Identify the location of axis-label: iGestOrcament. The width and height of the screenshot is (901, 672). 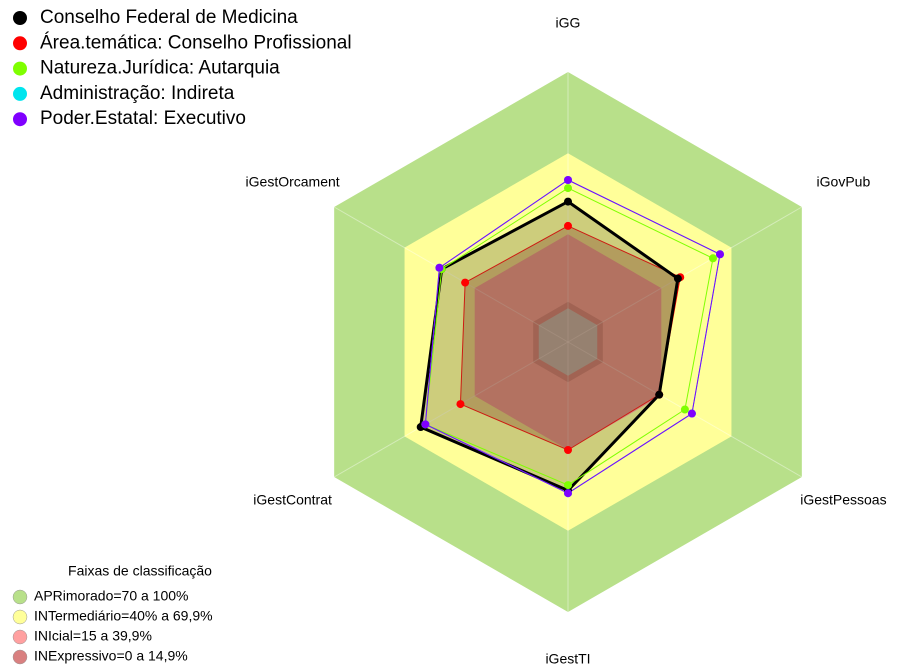
(293, 182).